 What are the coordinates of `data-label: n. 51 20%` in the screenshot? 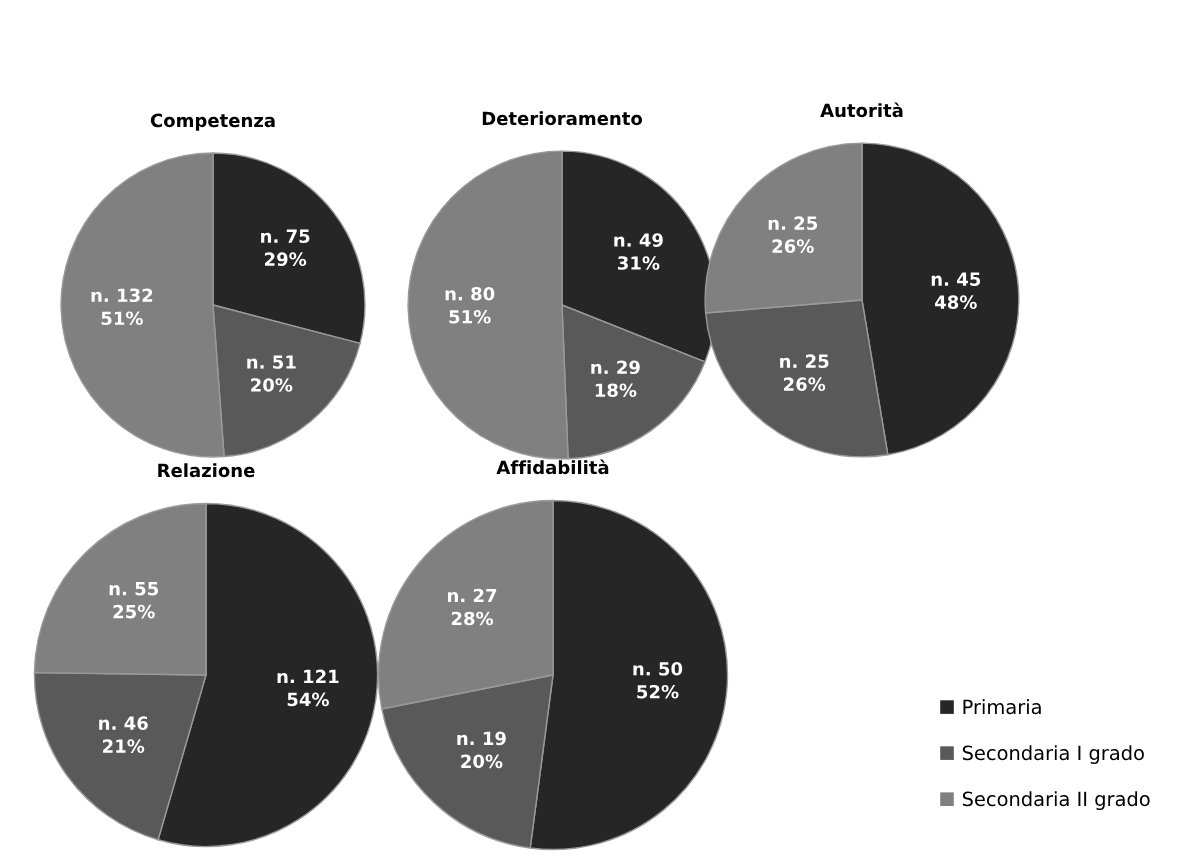 It's located at (271, 373).